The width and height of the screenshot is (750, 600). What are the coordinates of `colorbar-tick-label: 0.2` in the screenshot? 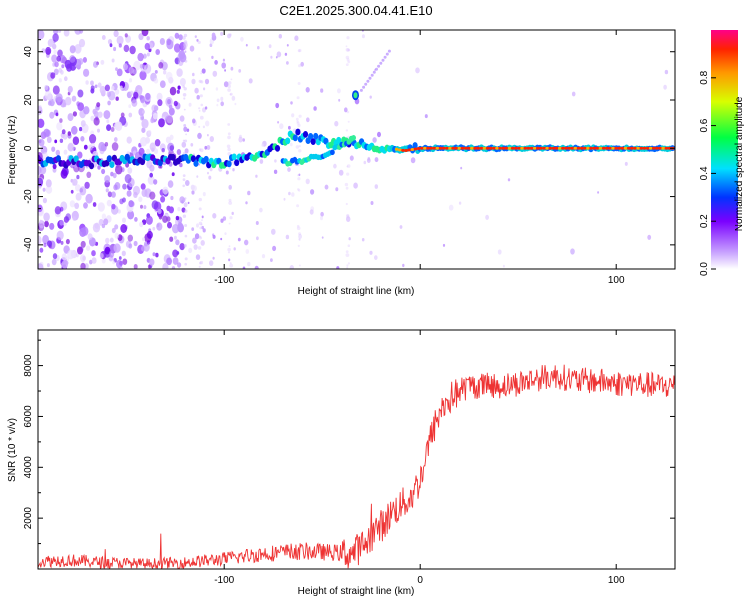 It's located at (704, 221).